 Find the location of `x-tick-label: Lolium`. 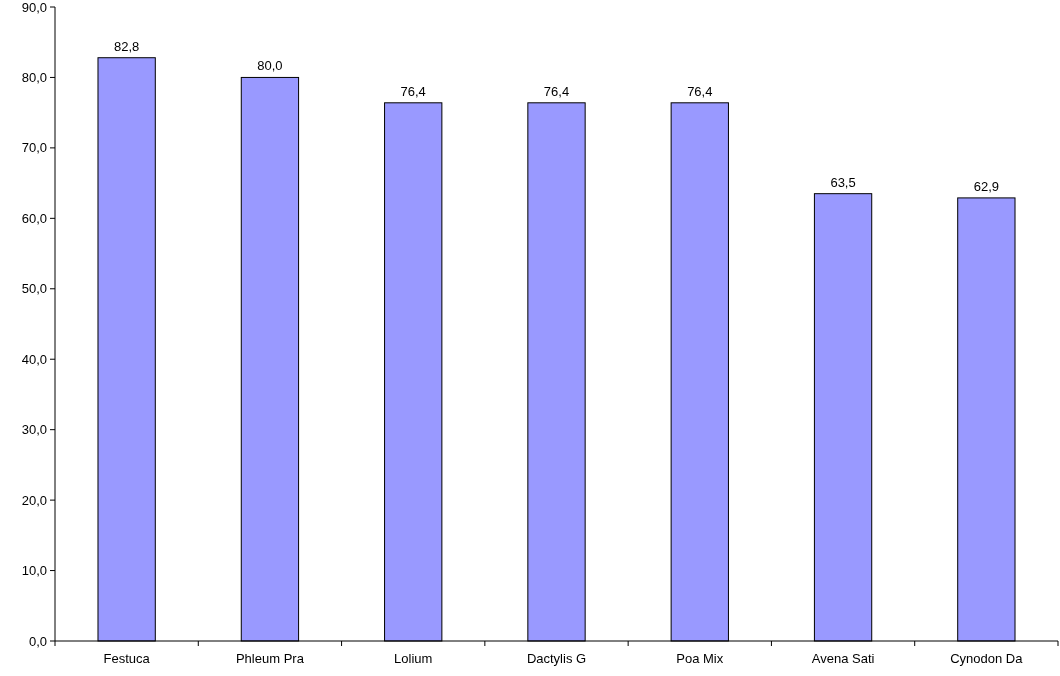

x-tick-label: Lolium is located at coordinates (413, 658).